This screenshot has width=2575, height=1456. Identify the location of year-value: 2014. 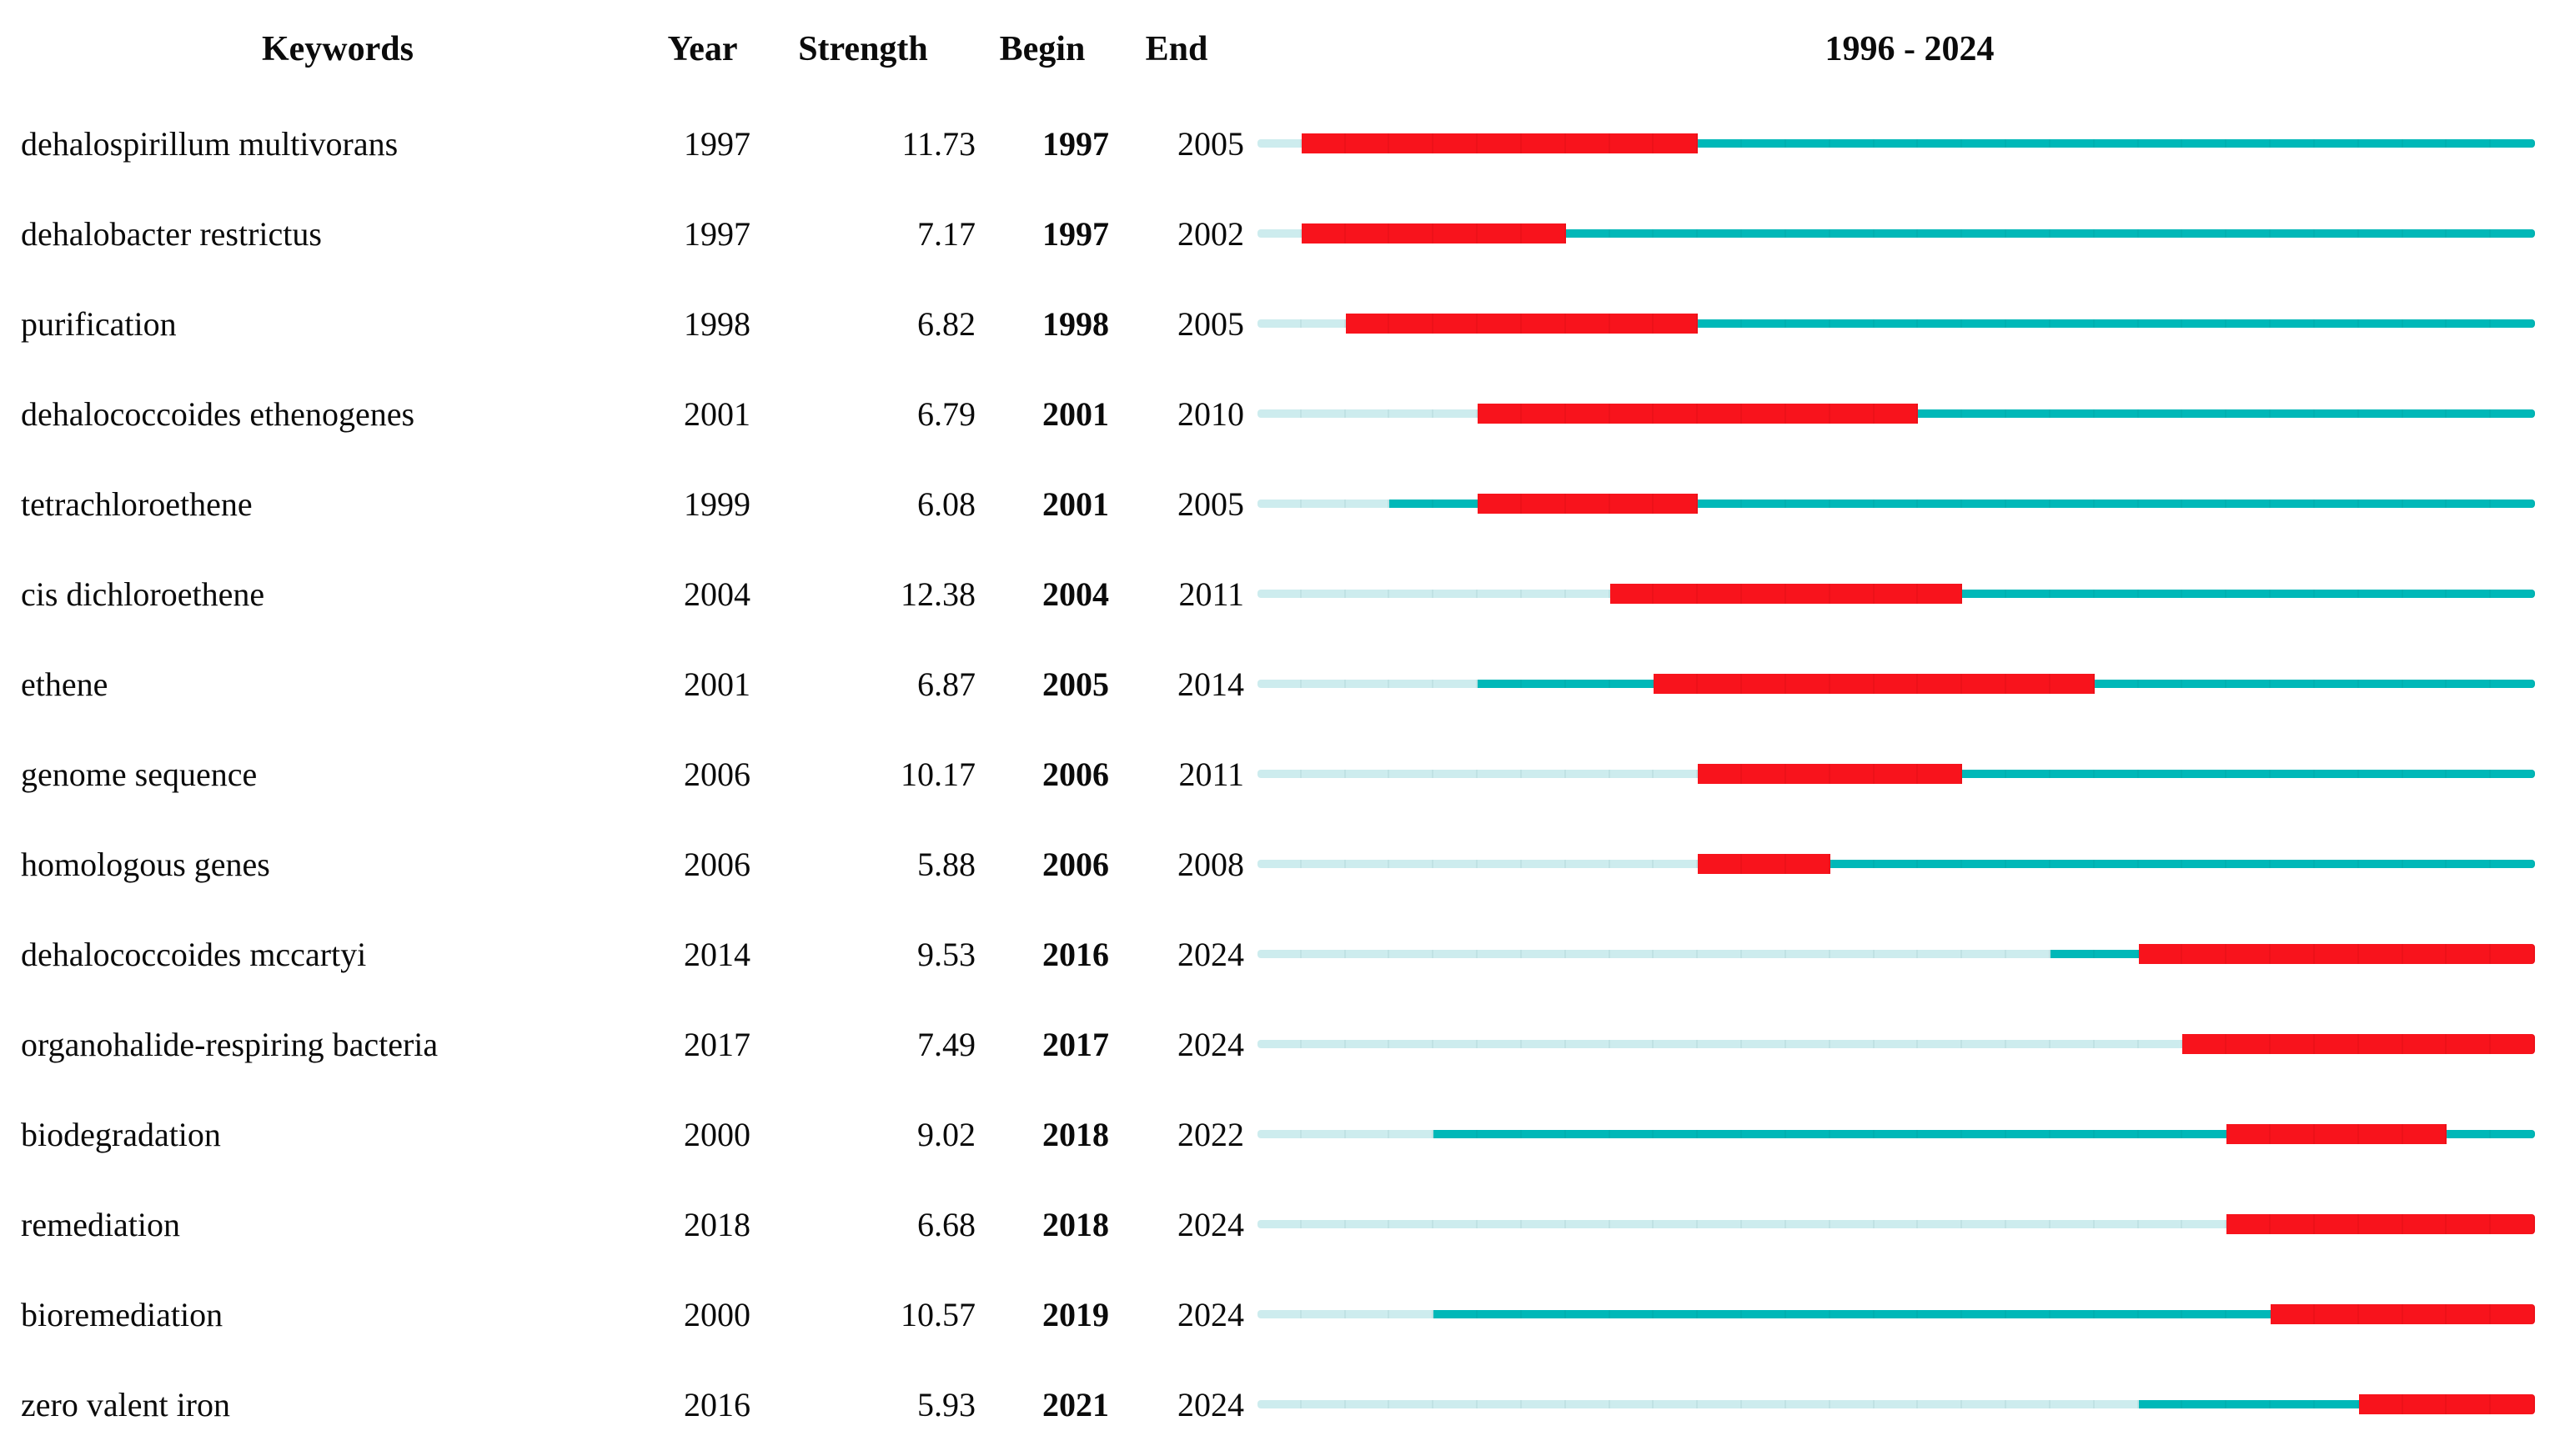
(717, 954).